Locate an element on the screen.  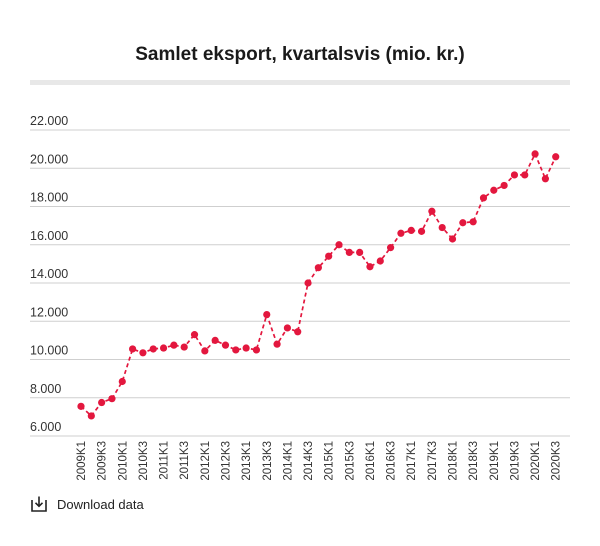
title-divider is located at coordinates (300, 82).